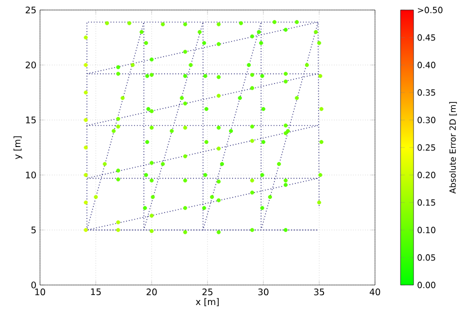 The height and width of the screenshot is (320, 471). What do you see at coordinates (31, 120) in the screenshot?
I see `y-tick-label: 15` at bounding box center [31, 120].